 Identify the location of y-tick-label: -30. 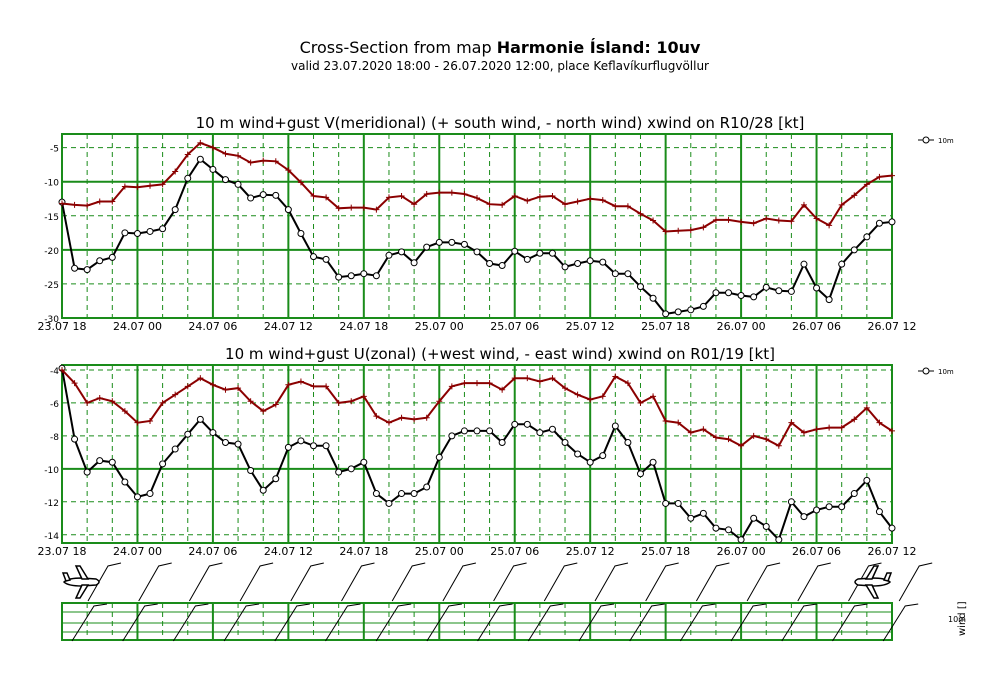
(51, 320).